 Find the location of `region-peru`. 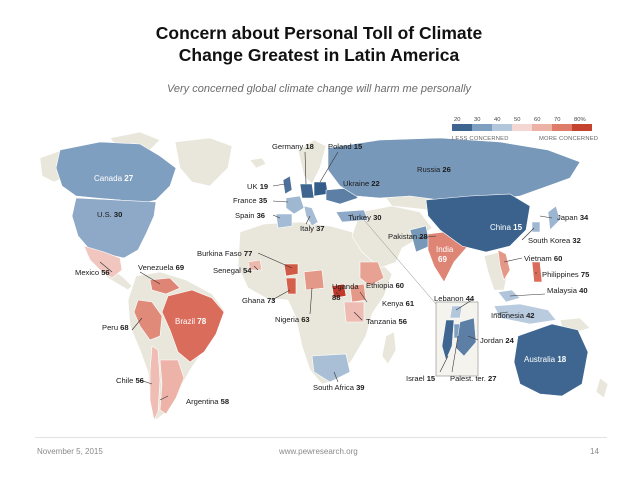

region-peru is located at coordinates (148, 320).